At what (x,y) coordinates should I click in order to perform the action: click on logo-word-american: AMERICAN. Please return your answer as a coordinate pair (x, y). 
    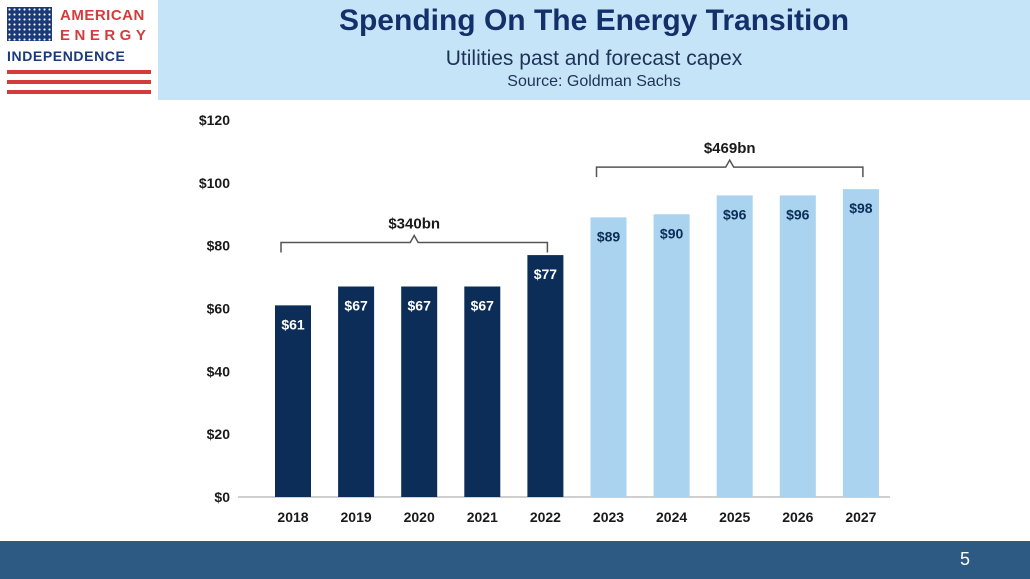
    Looking at the image, I should click on (102, 15).